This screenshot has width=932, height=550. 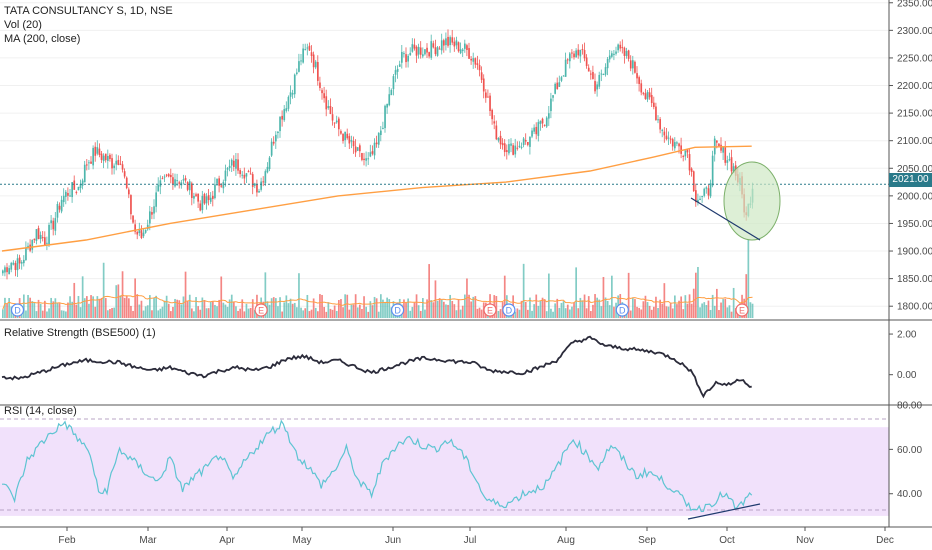 What do you see at coordinates (905, 450) in the screenshot?
I see `rsi-axis: 80.00 60.00 40.00` at bounding box center [905, 450].